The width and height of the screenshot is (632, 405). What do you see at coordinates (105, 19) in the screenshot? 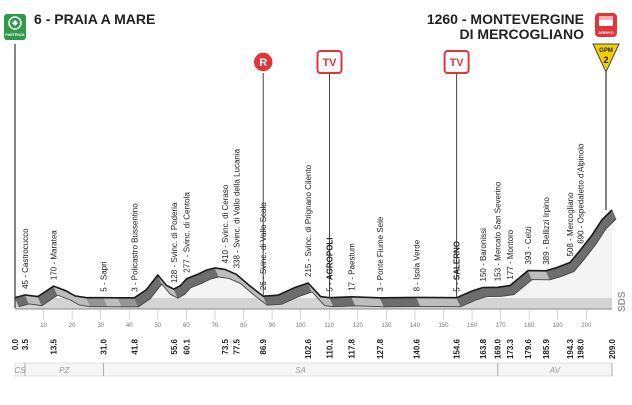
I see `start-name: PRAIA A MARE` at bounding box center [105, 19].